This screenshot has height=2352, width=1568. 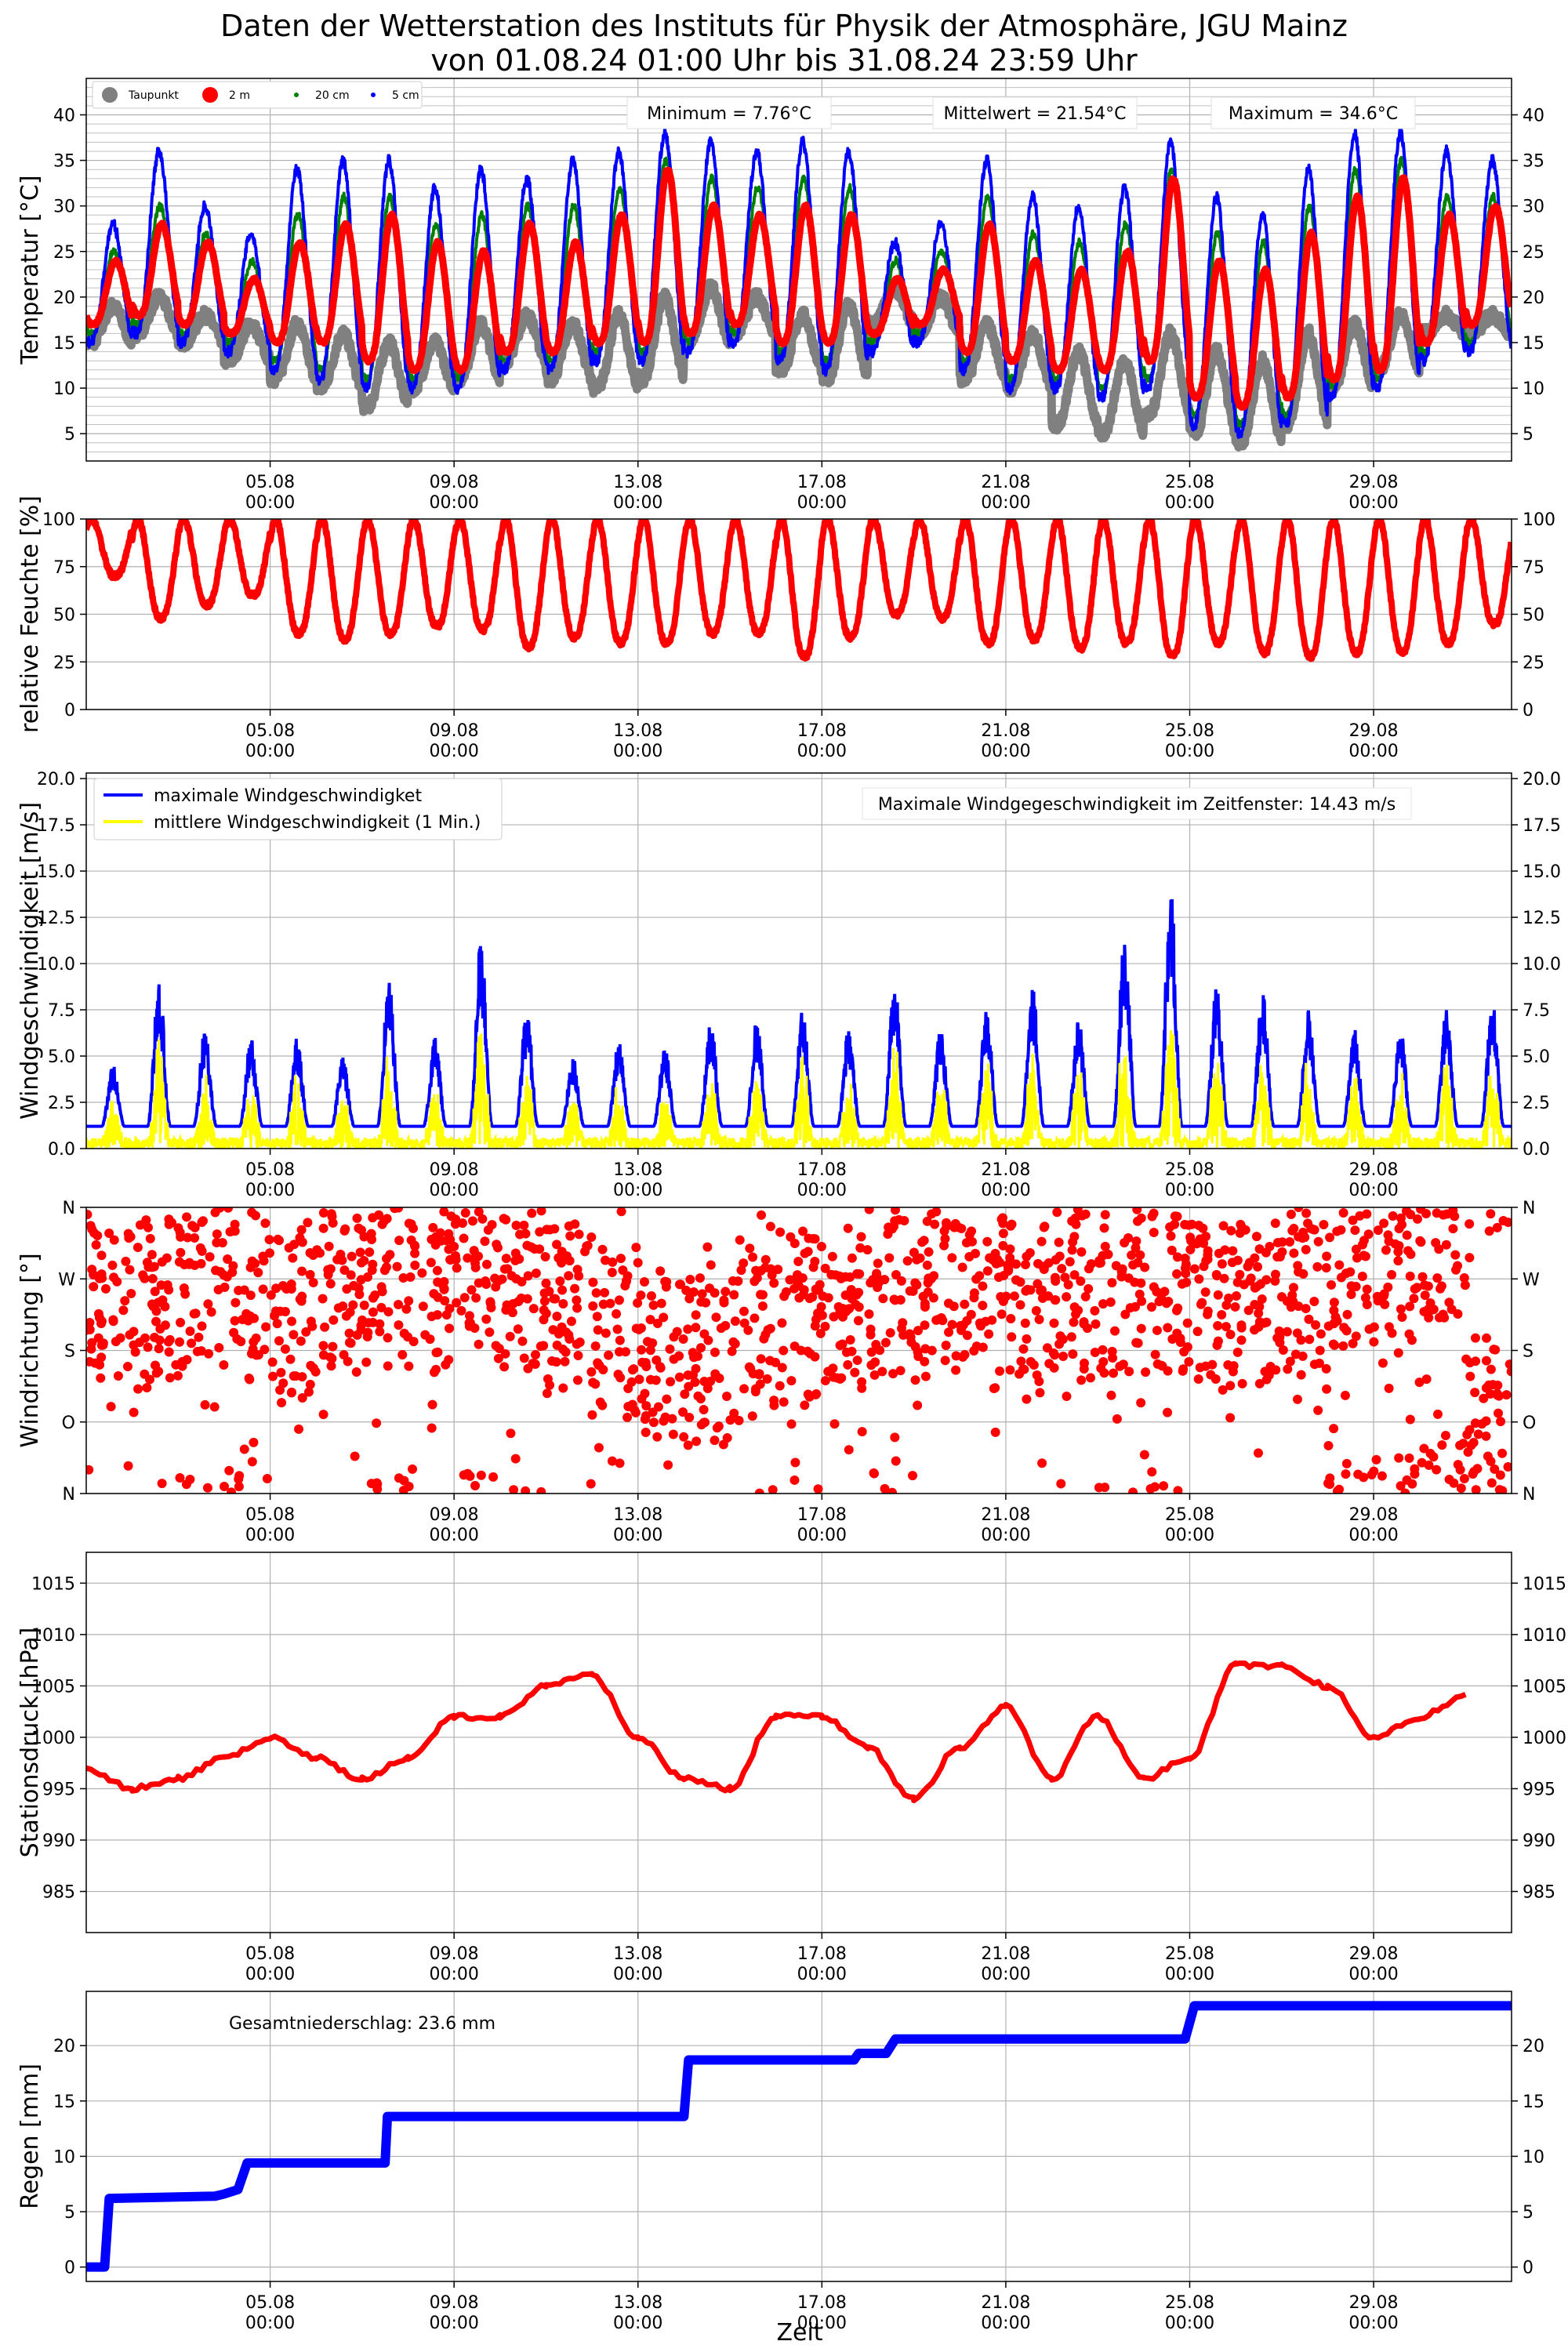 What do you see at coordinates (59, 1893) in the screenshot?
I see `y-tick-label-left: 985` at bounding box center [59, 1893].